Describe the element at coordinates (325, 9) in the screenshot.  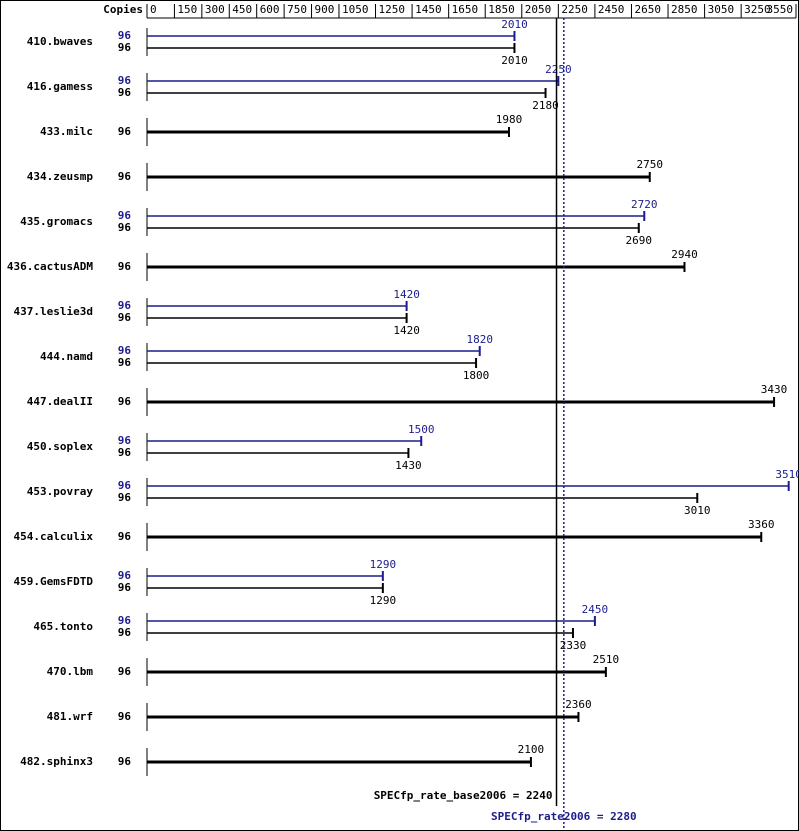
I see `x-tick-label: 900` at that location.